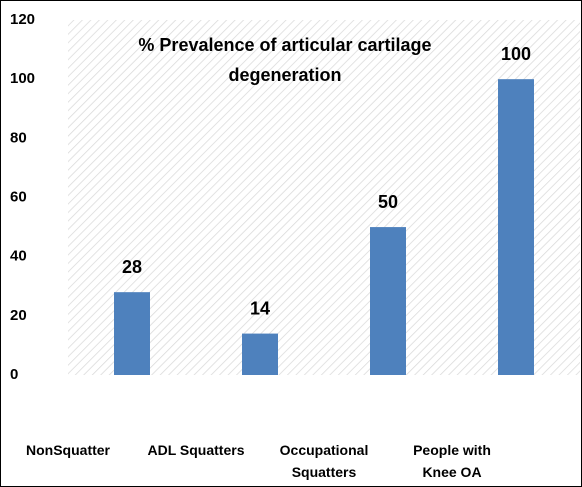  Describe the element at coordinates (196, 450) in the screenshot. I see `x-tick-label: ADL Squatters` at that location.